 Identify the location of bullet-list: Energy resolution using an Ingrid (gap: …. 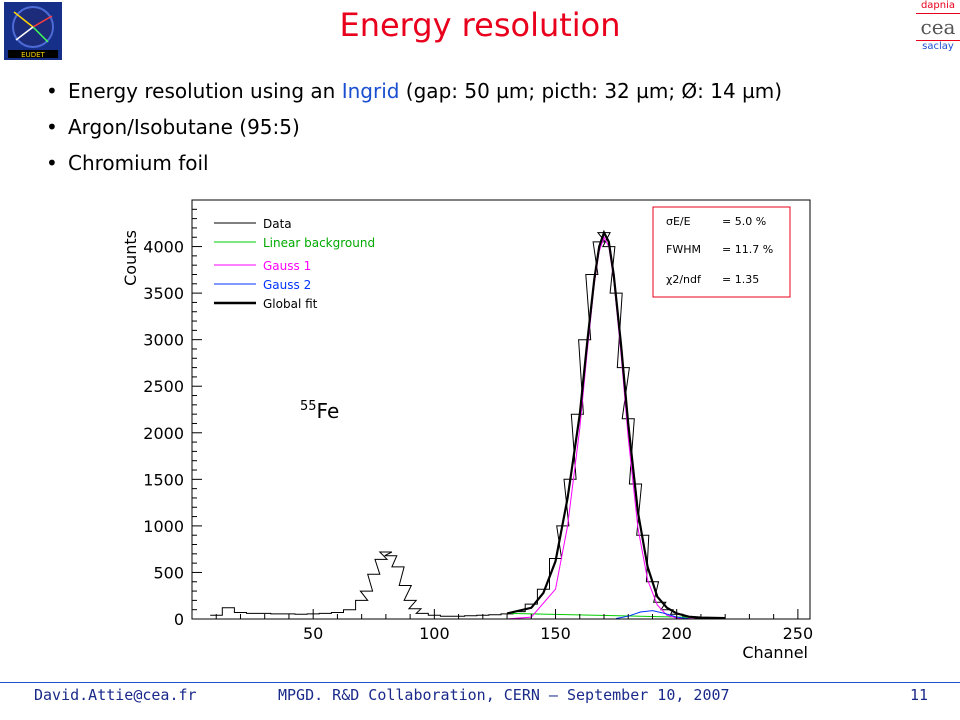
(414, 132).